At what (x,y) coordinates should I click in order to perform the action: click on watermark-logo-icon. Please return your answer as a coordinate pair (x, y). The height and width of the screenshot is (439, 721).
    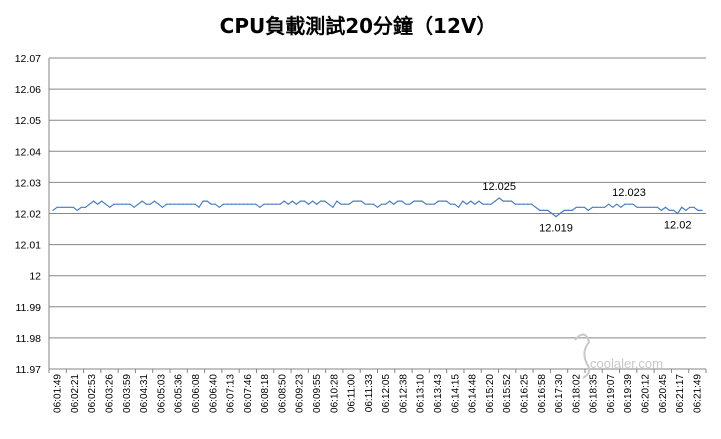
    Looking at the image, I should click on (582, 356).